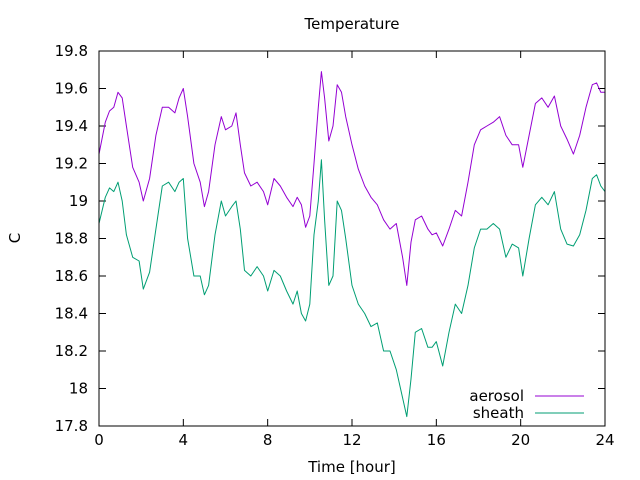 The width and height of the screenshot is (640, 480). I want to click on chart-title: Temperature, so click(351, 24).